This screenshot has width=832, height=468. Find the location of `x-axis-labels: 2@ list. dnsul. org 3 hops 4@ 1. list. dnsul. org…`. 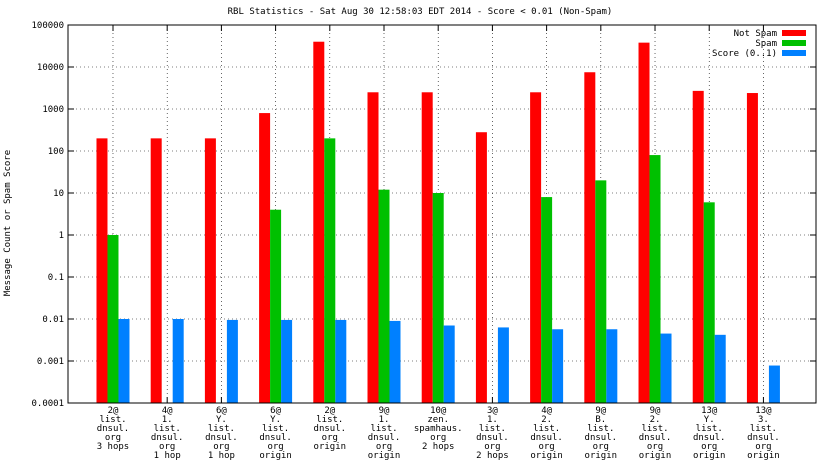

x-axis-labels: 2@ list. dnsul. org 3 hops 4@ 1. list. dnsul. org… is located at coordinates (438, 433).